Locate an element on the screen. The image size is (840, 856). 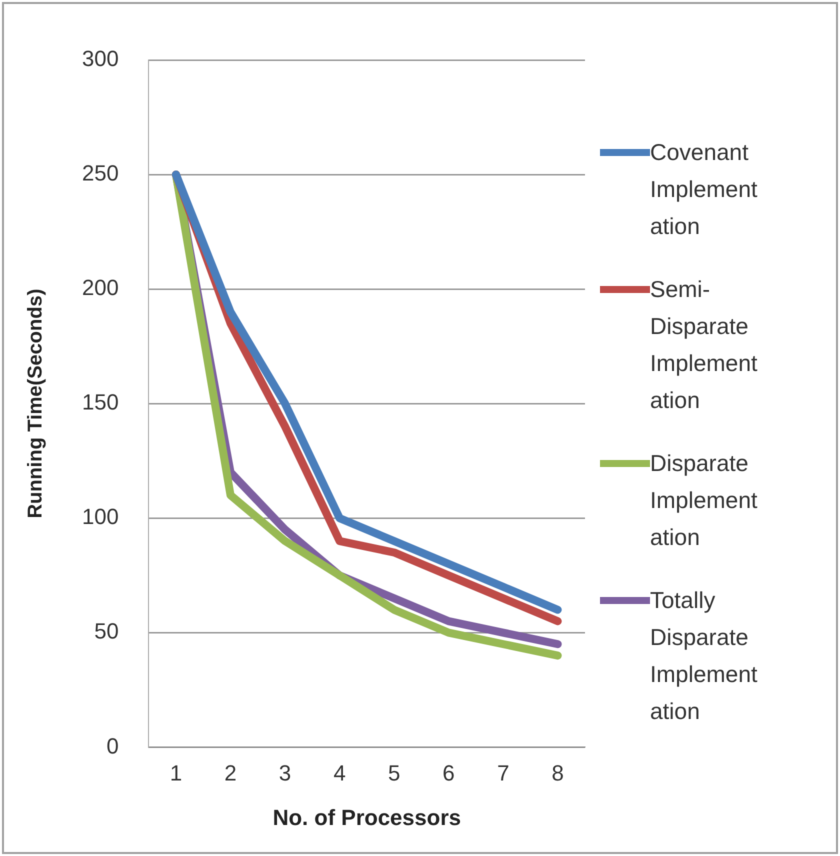
legend-label: Totally Disparate Implementation is located at coordinates (704, 656).